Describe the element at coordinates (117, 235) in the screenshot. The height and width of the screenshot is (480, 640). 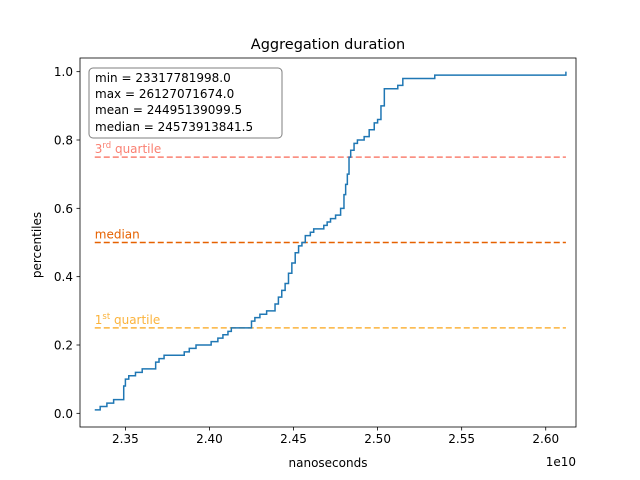
I see `reference-line-label-1: median` at that location.